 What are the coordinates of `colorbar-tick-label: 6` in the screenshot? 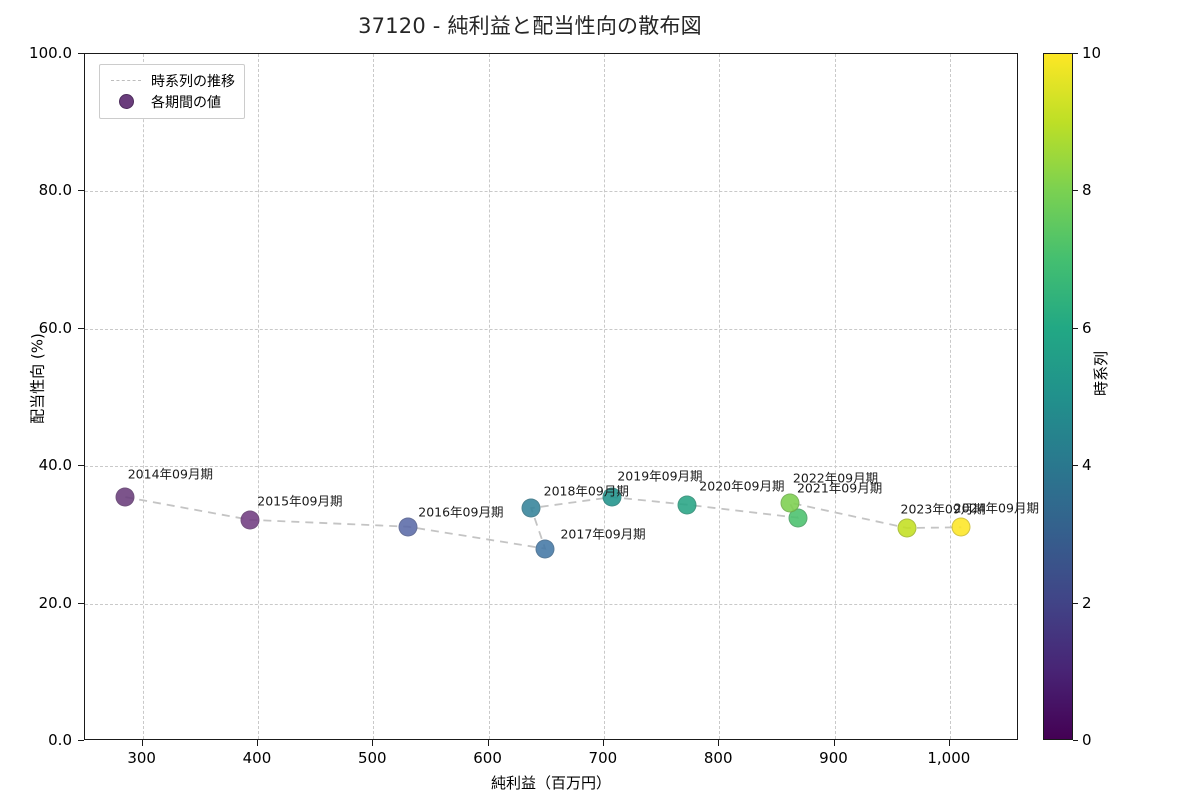 It's located at (1087, 327).